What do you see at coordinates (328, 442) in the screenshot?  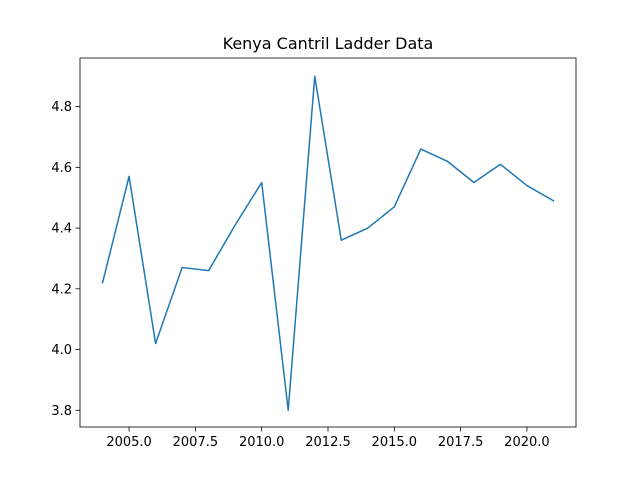 I see `x-tick-label: 2012.5` at bounding box center [328, 442].